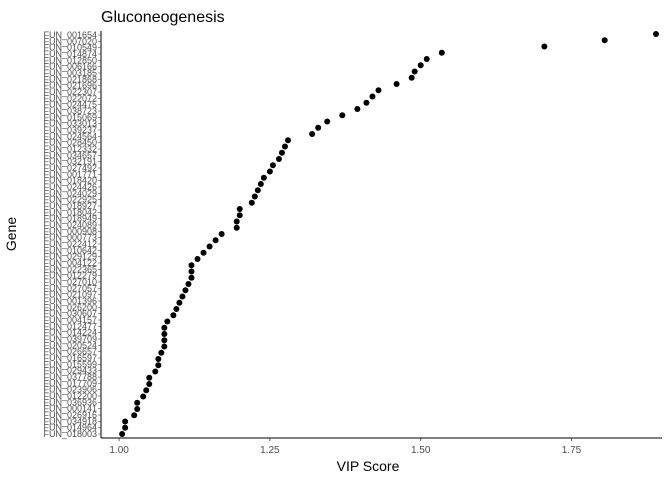  Describe the element at coordinates (70, 200) in the screenshot. I see `y-tick-label: FUN_022925` at that location.